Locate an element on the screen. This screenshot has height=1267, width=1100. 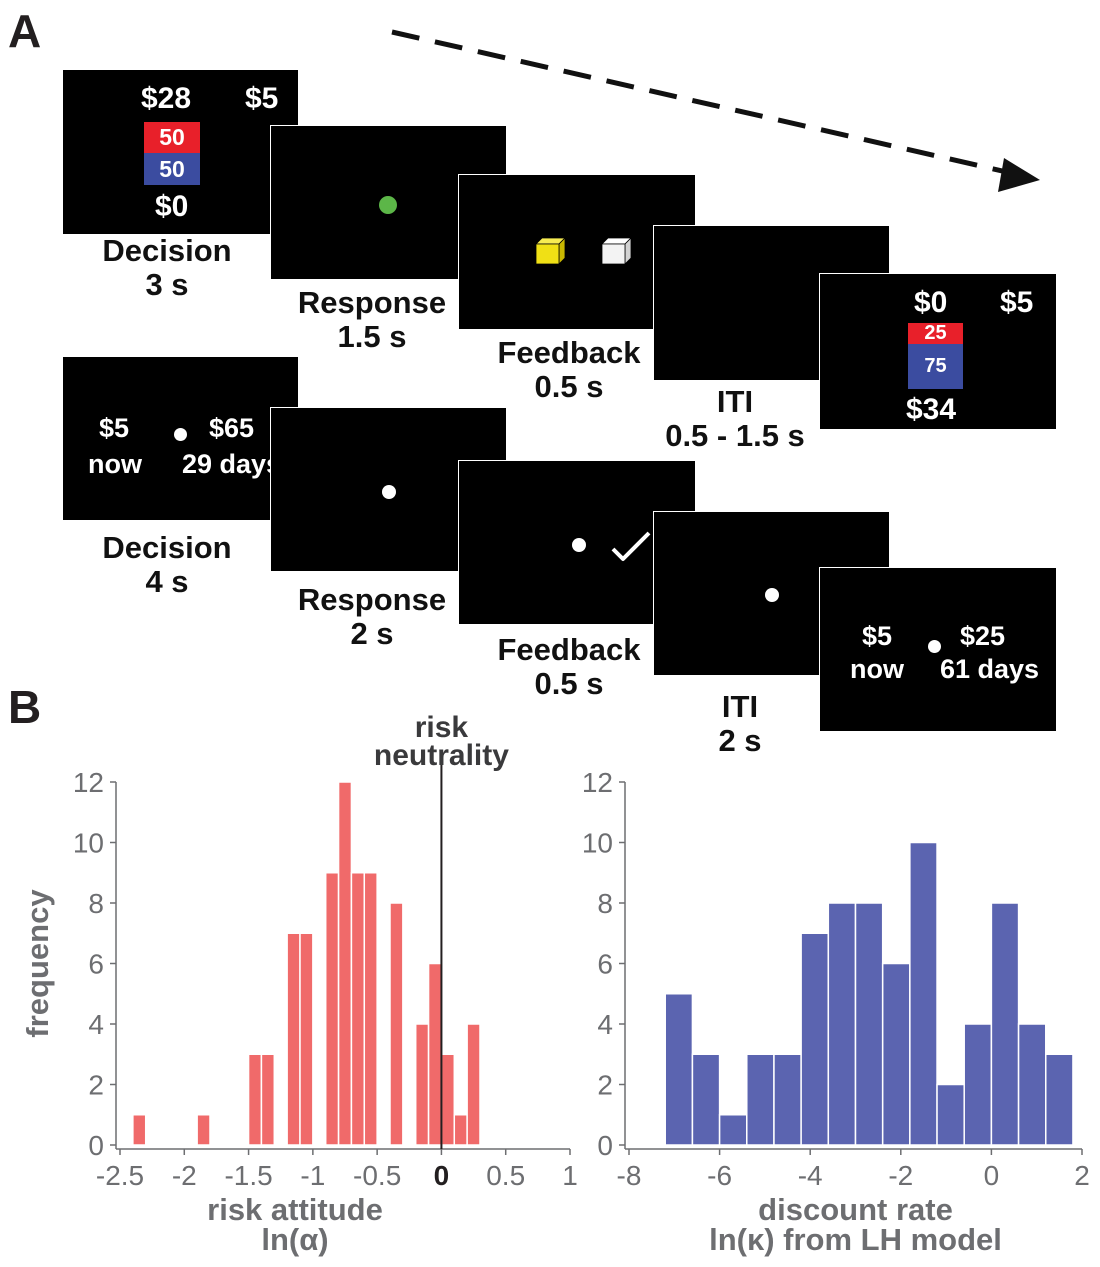
caption-duration: 4 s is located at coordinates (167, 581).